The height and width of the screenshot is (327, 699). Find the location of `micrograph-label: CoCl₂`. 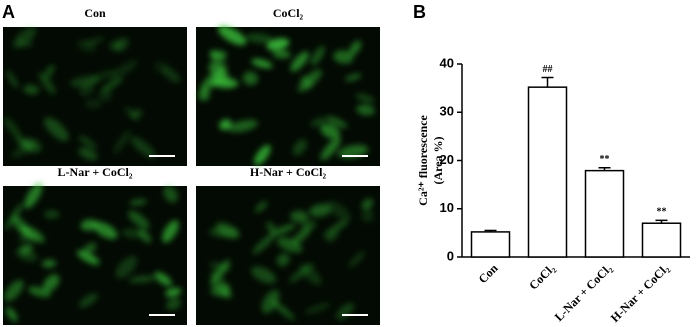

micrograph-label: CoCl₂ is located at coordinates (288, 13).